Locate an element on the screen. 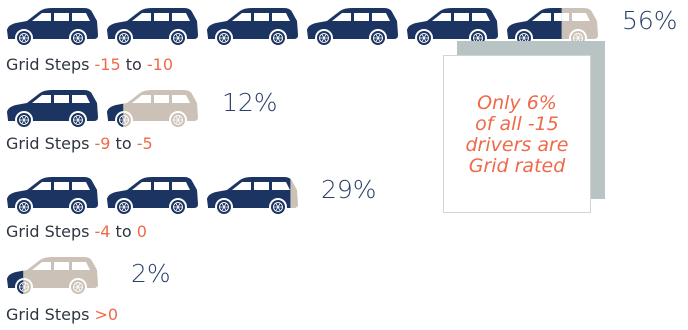 This screenshot has height=330, width=688. row-2-label: Grid Steps -9 to -5 is located at coordinates (79, 143).